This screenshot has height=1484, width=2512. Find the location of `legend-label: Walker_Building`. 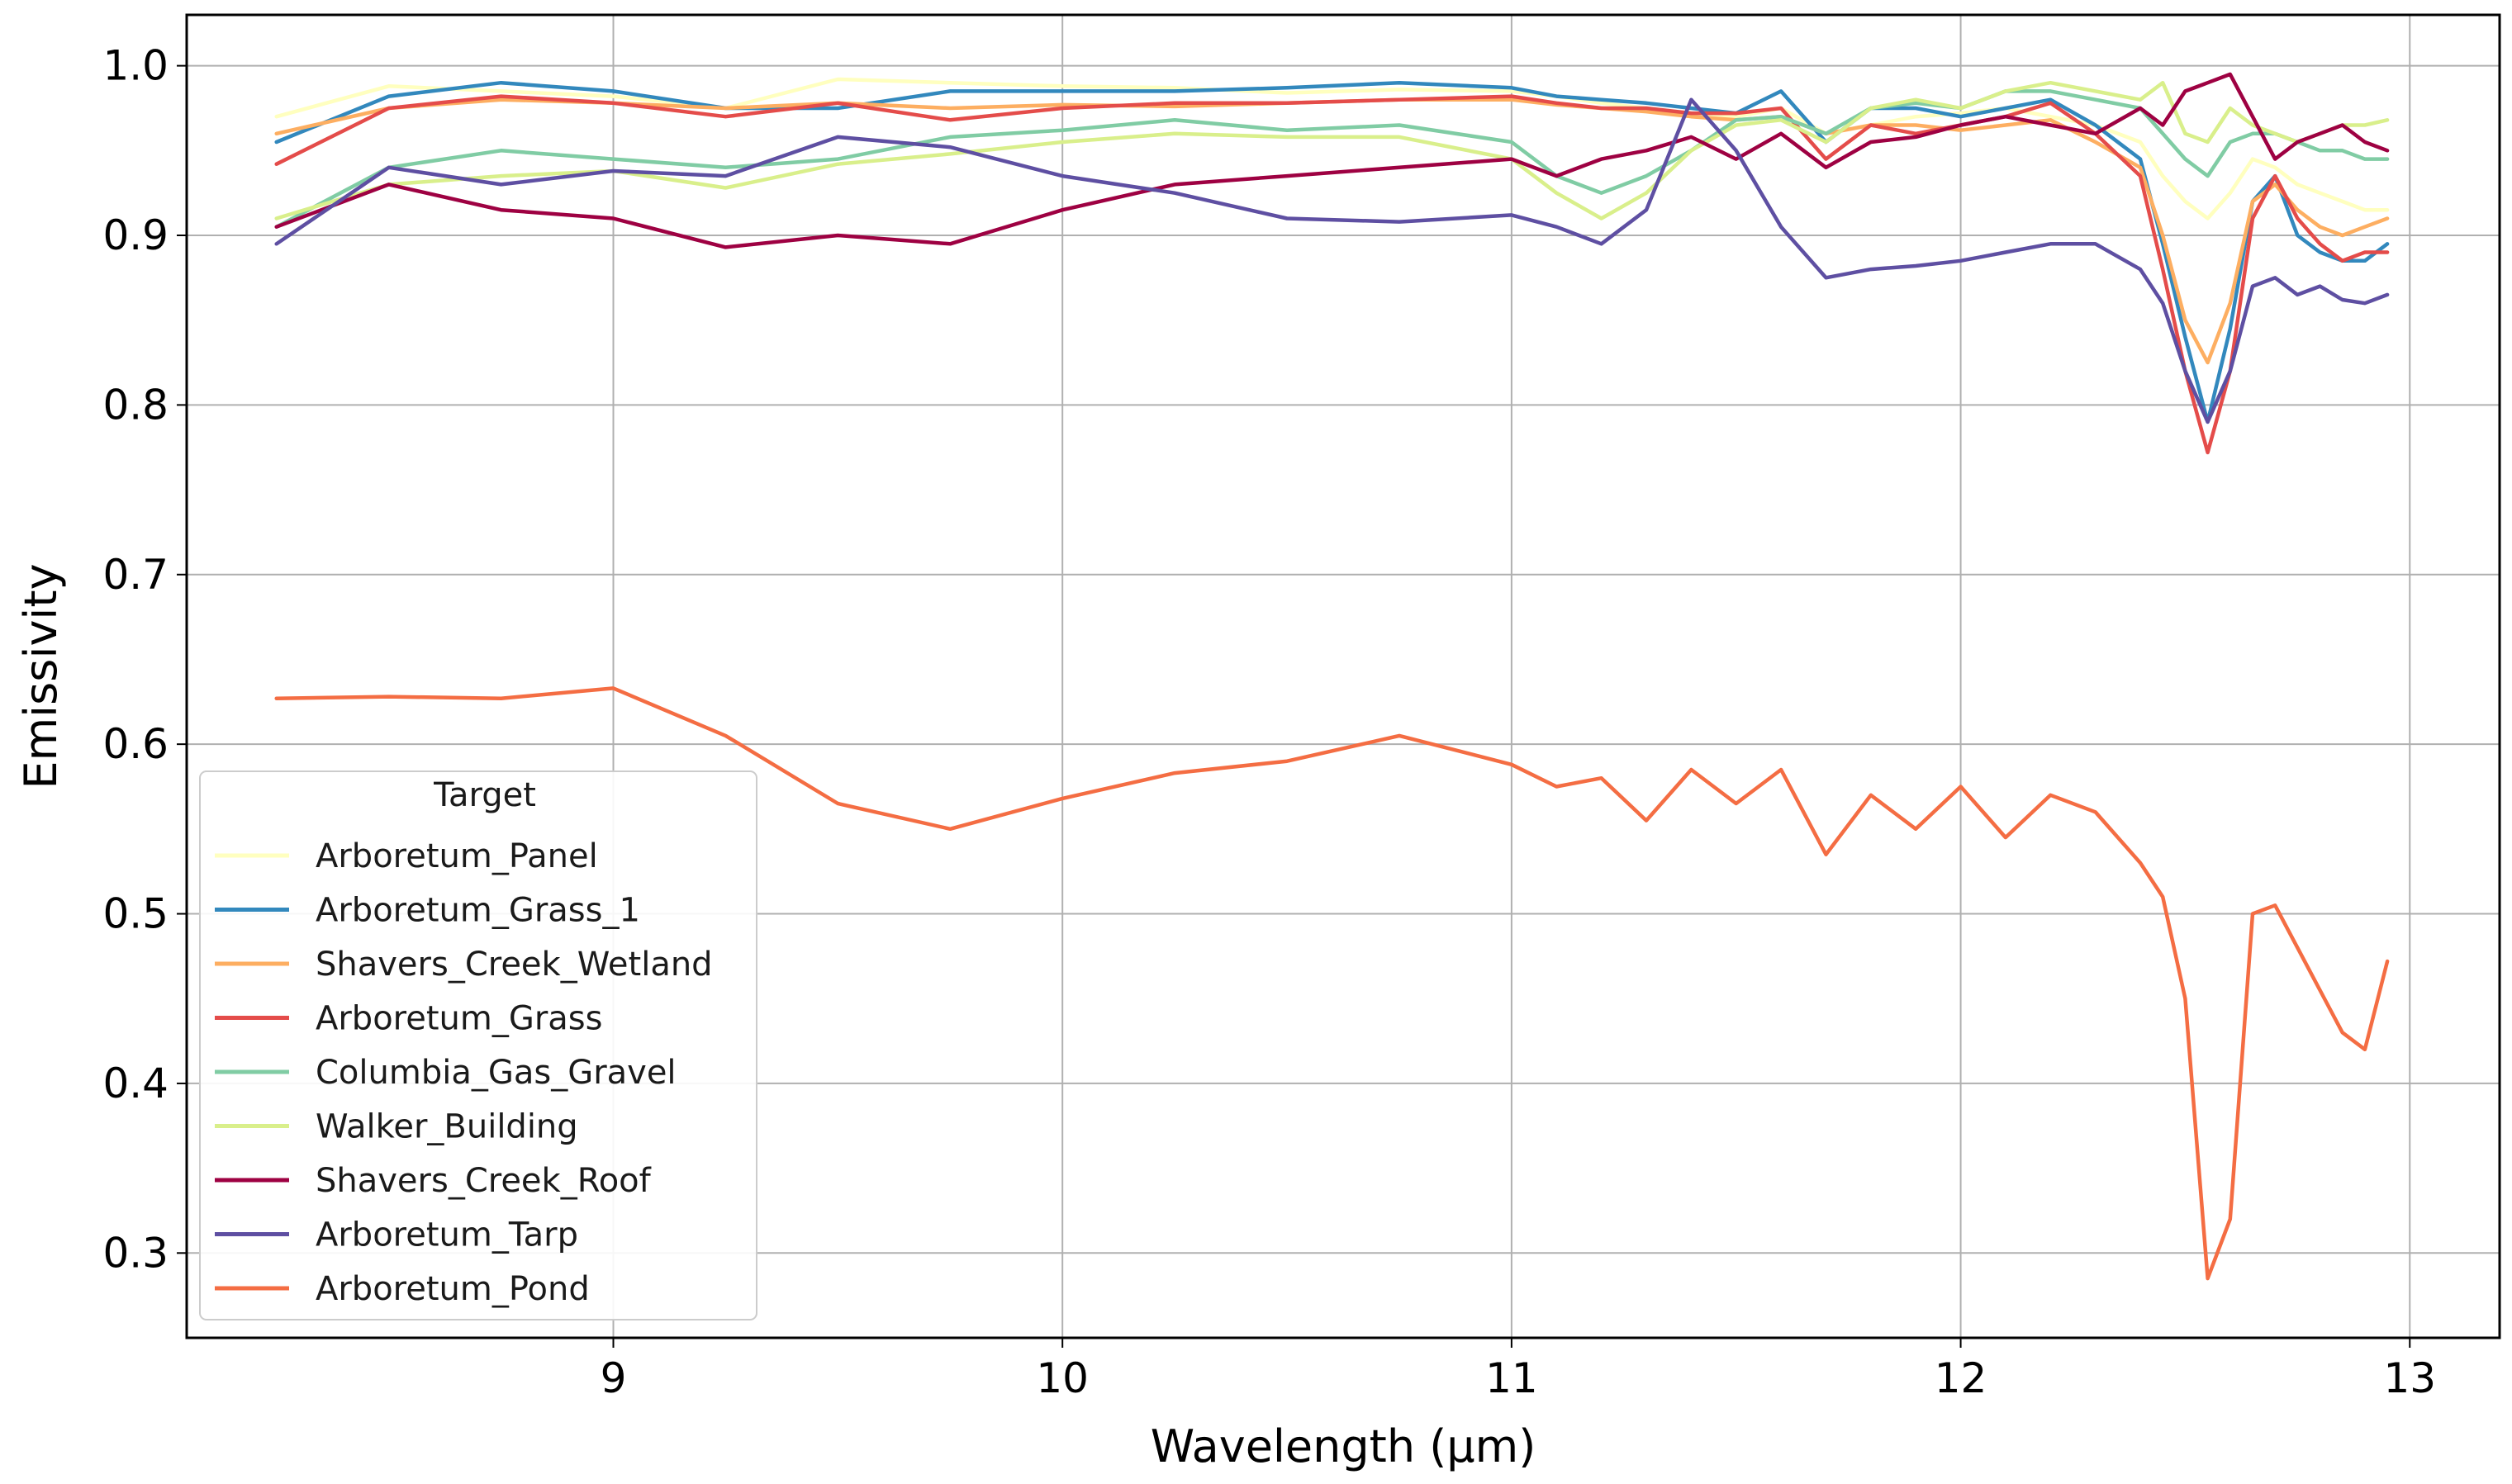

legend-label: Walker_Building is located at coordinates (447, 1127).